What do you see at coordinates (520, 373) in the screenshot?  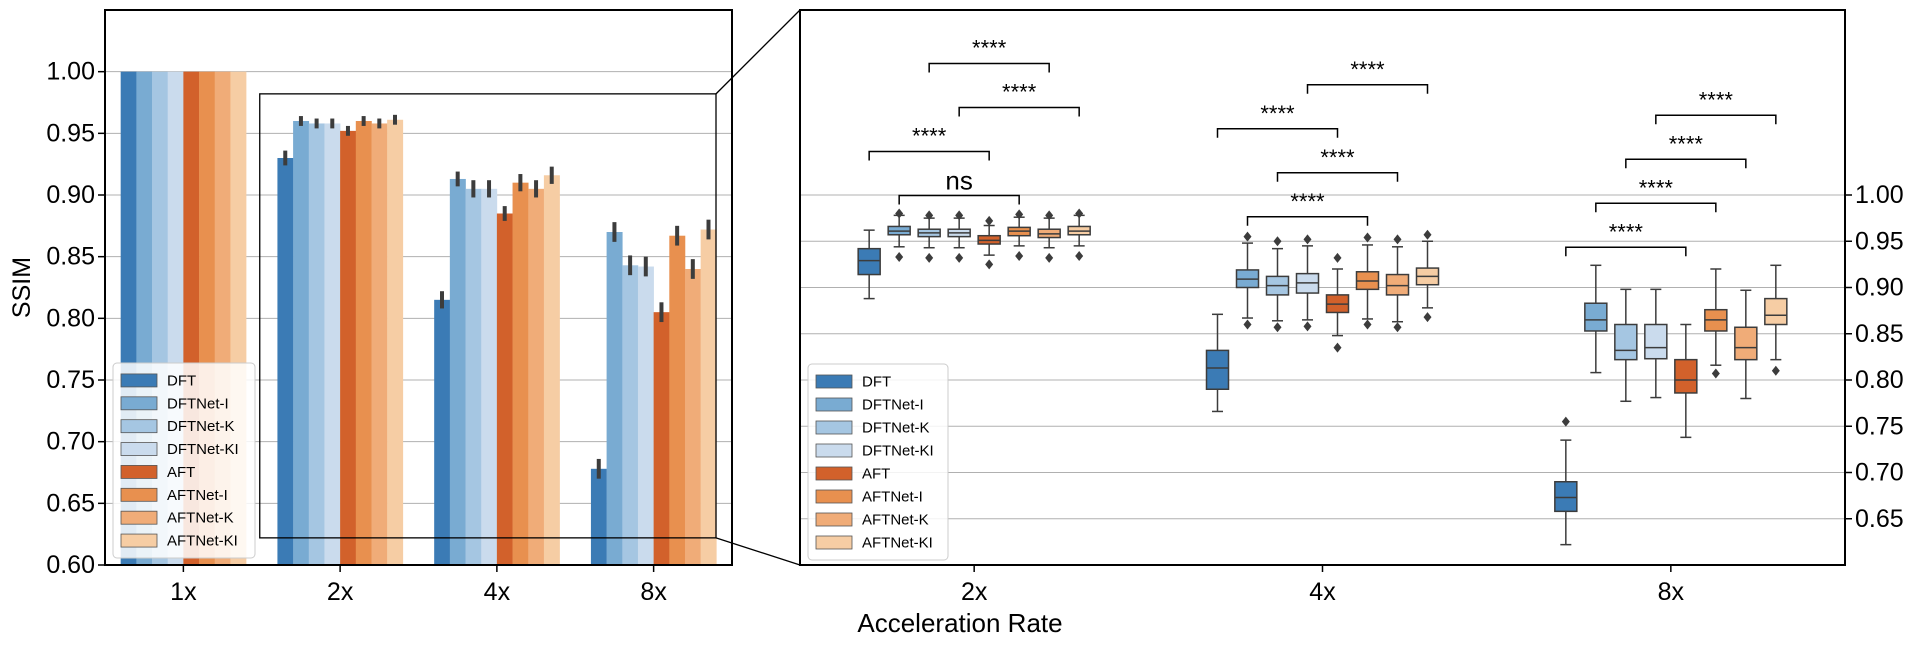 I see `bar-aftnet-i-4x` at bounding box center [520, 373].